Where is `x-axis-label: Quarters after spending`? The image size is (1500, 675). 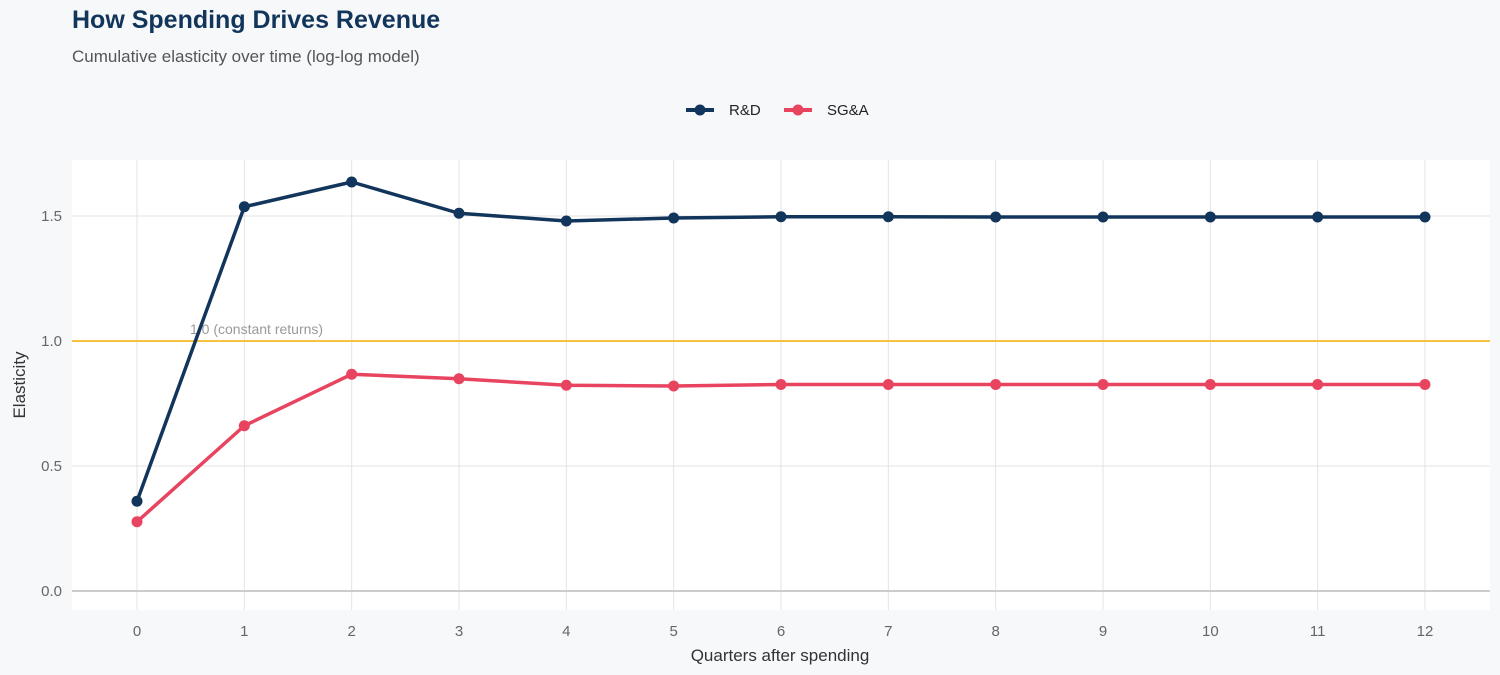 x-axis-label: Quarters after spending is located at coordinates (780, 655).